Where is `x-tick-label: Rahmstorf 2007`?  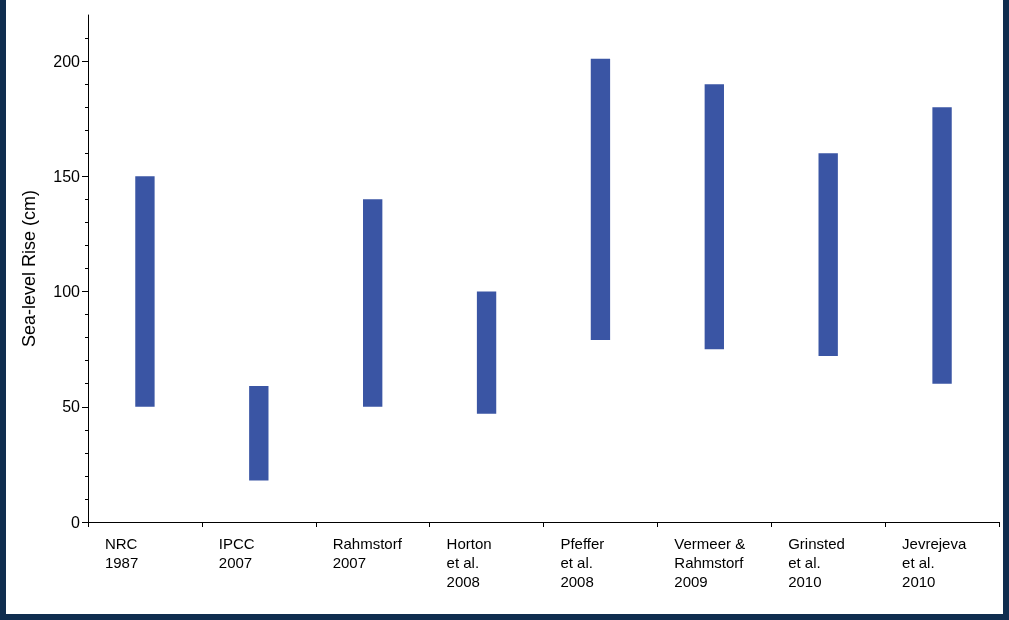
x-tick-label: Rahmstorf 2007 is located at coordinates (367, 553).